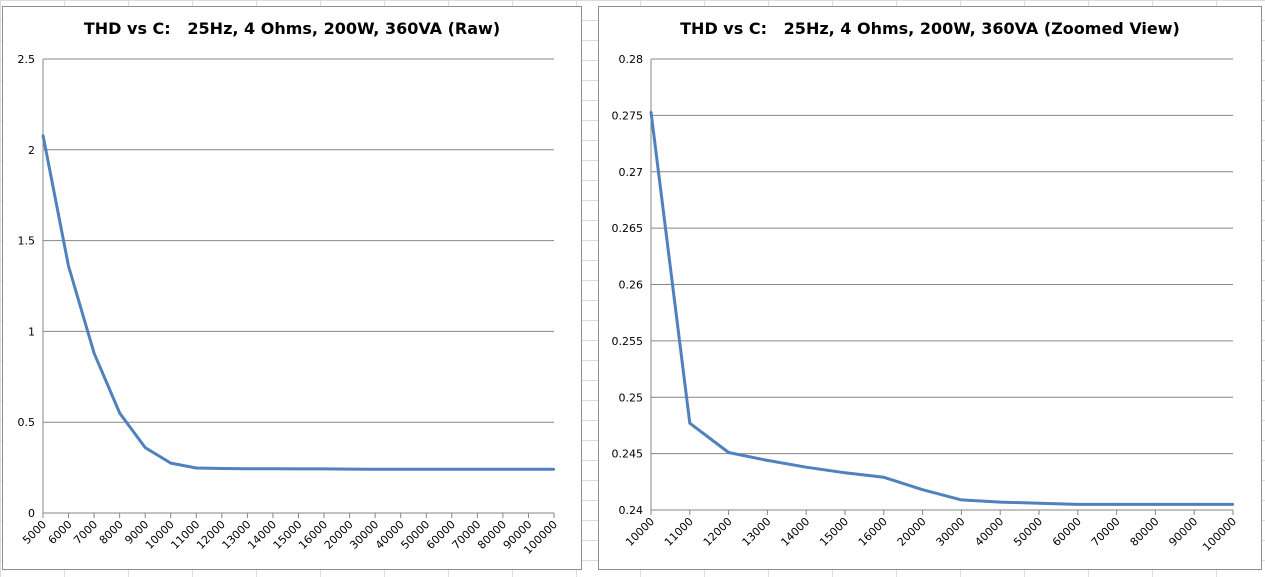 The height and width of the screenshot is (577, 1265). Describe the element at coordinates (27, 59) in the screenshot. I see `y-tick-label: 2.5` at that location.